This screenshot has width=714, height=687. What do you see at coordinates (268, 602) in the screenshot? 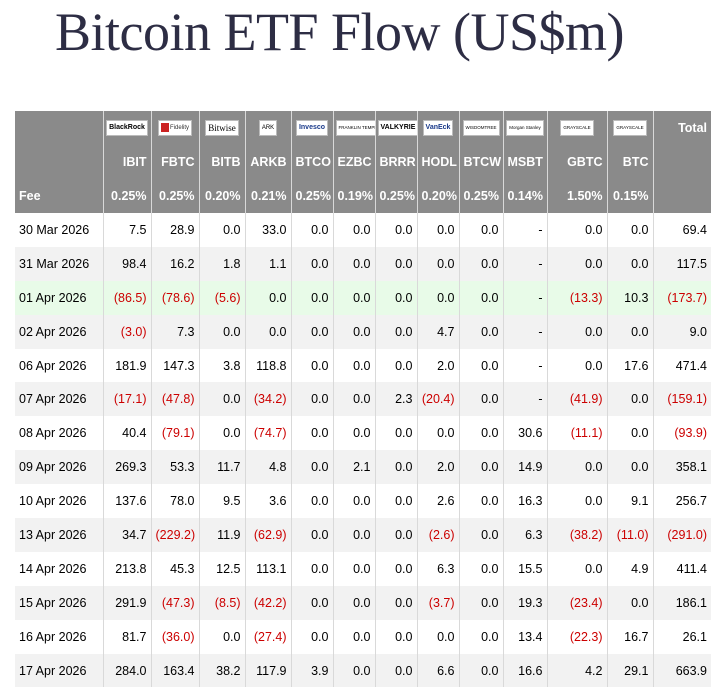
I see `flow-value: (42.2)` at bounding box center [268, 602].